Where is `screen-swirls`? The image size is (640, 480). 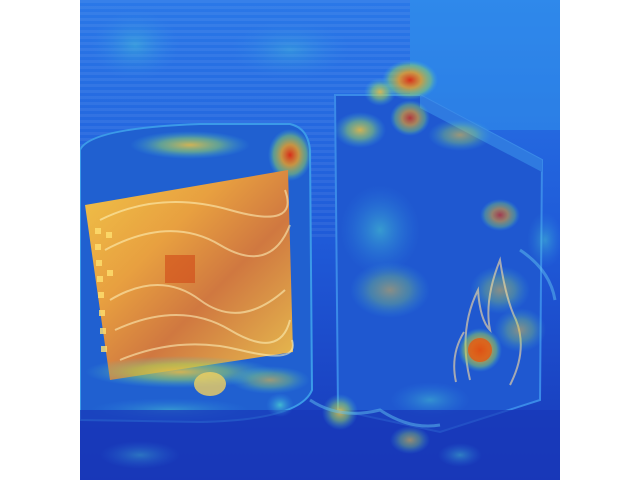
screen-swirls is located at coordinates (196, 275).